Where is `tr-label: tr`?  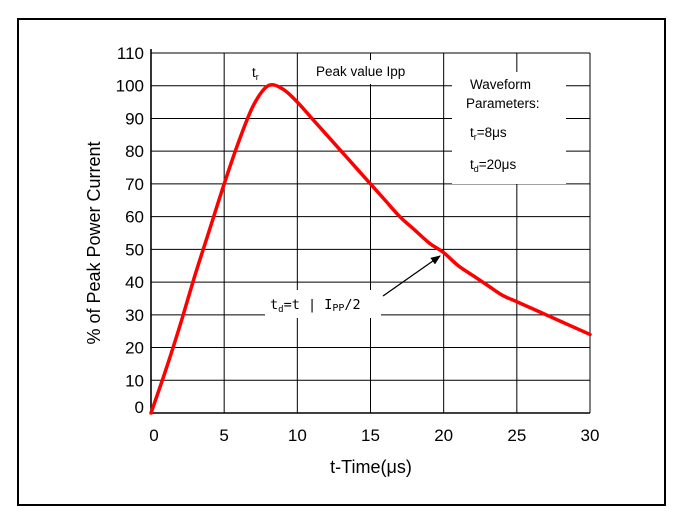
tr-label: tr is located at coordinates (255, 73).